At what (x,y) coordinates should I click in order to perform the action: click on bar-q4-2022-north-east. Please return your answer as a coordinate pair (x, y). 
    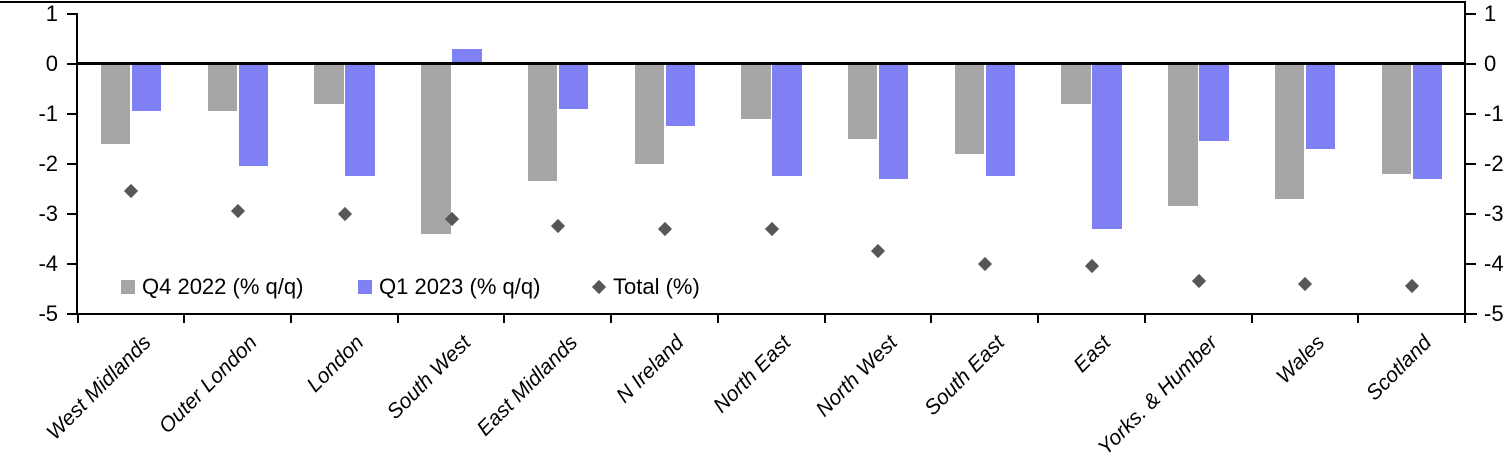
    Looking at the image, I should click on (756, 91).